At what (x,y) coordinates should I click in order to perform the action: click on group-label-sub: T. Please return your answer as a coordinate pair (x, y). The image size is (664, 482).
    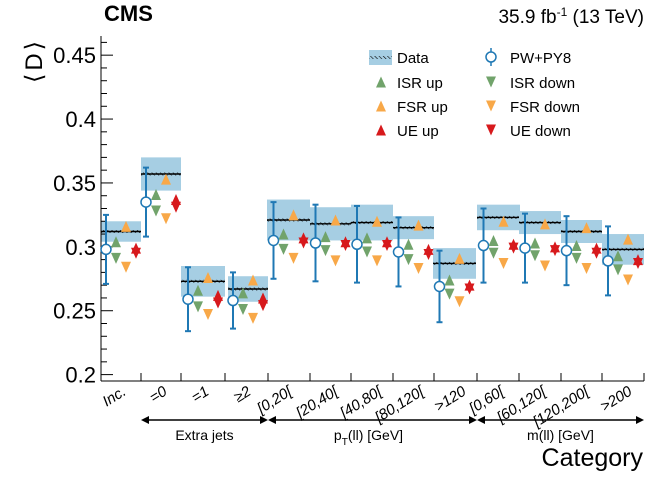
    Looking at the image, I should click on (345, 442).